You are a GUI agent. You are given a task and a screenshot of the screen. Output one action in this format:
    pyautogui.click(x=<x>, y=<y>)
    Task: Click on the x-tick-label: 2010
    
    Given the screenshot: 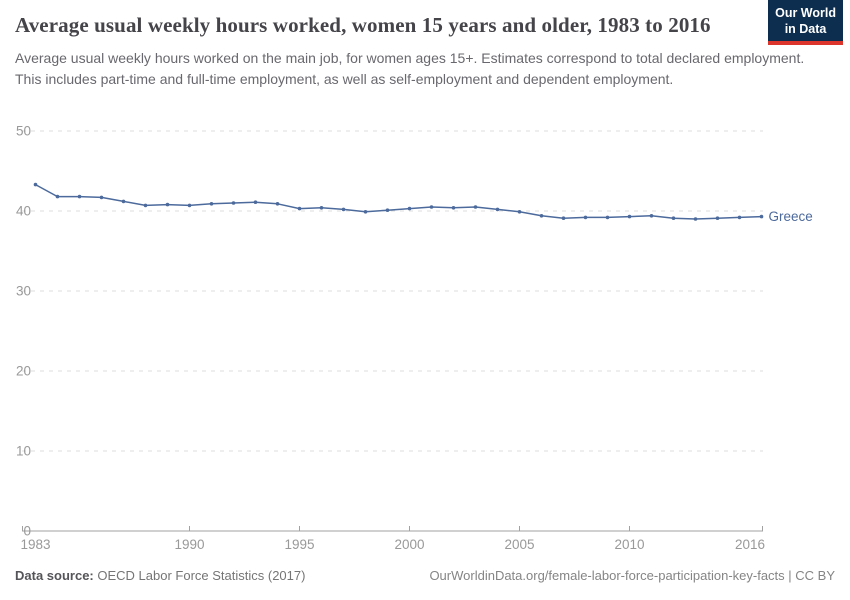 What is the action you would take?
    pyautogui.click(x=629, y=544)
    